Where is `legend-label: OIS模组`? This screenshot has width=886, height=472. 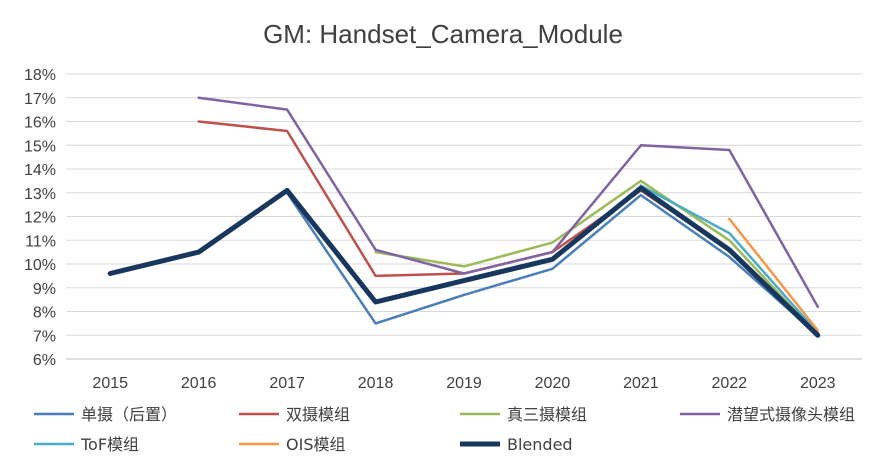
legend-label: OIS模组 is located at coordinates (315, 444).